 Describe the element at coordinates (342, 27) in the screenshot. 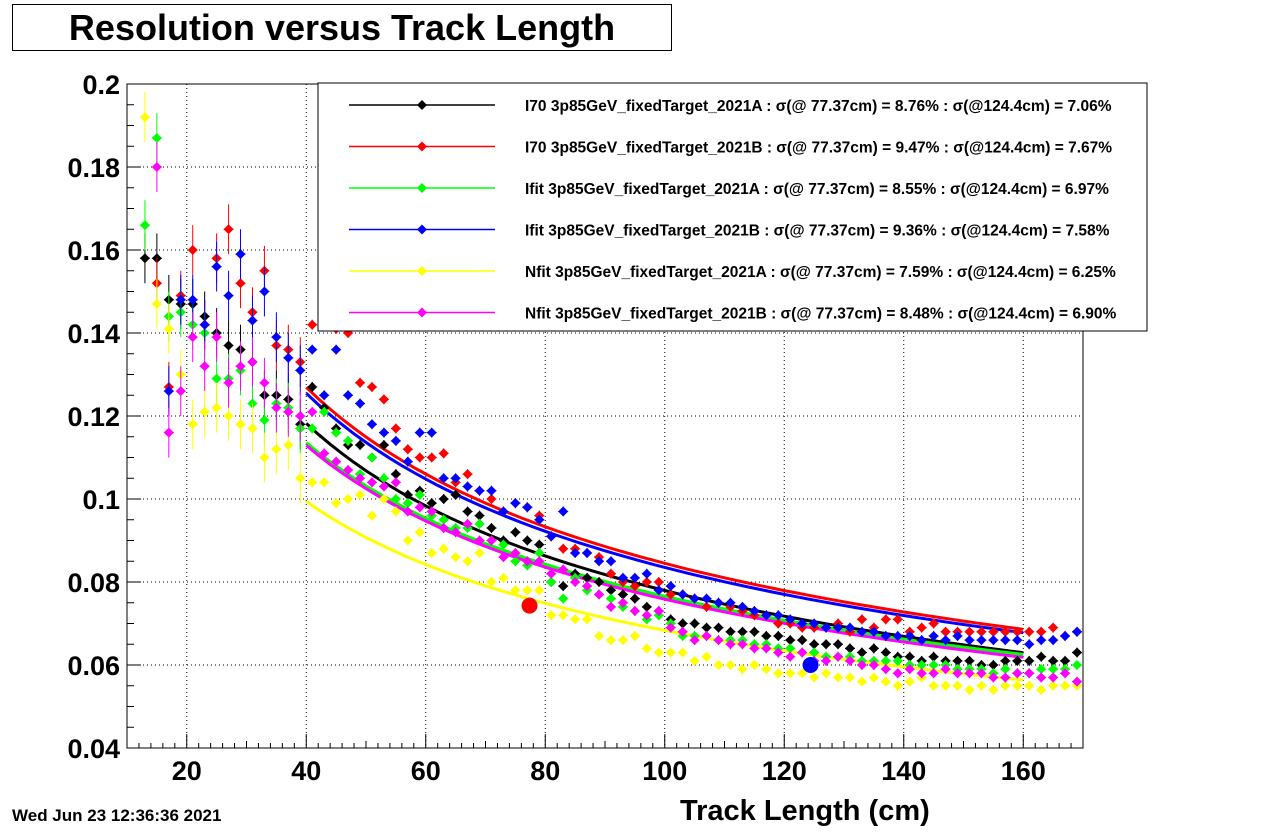

I see `chart-title-box: Resolution versus Track Length` at that location.